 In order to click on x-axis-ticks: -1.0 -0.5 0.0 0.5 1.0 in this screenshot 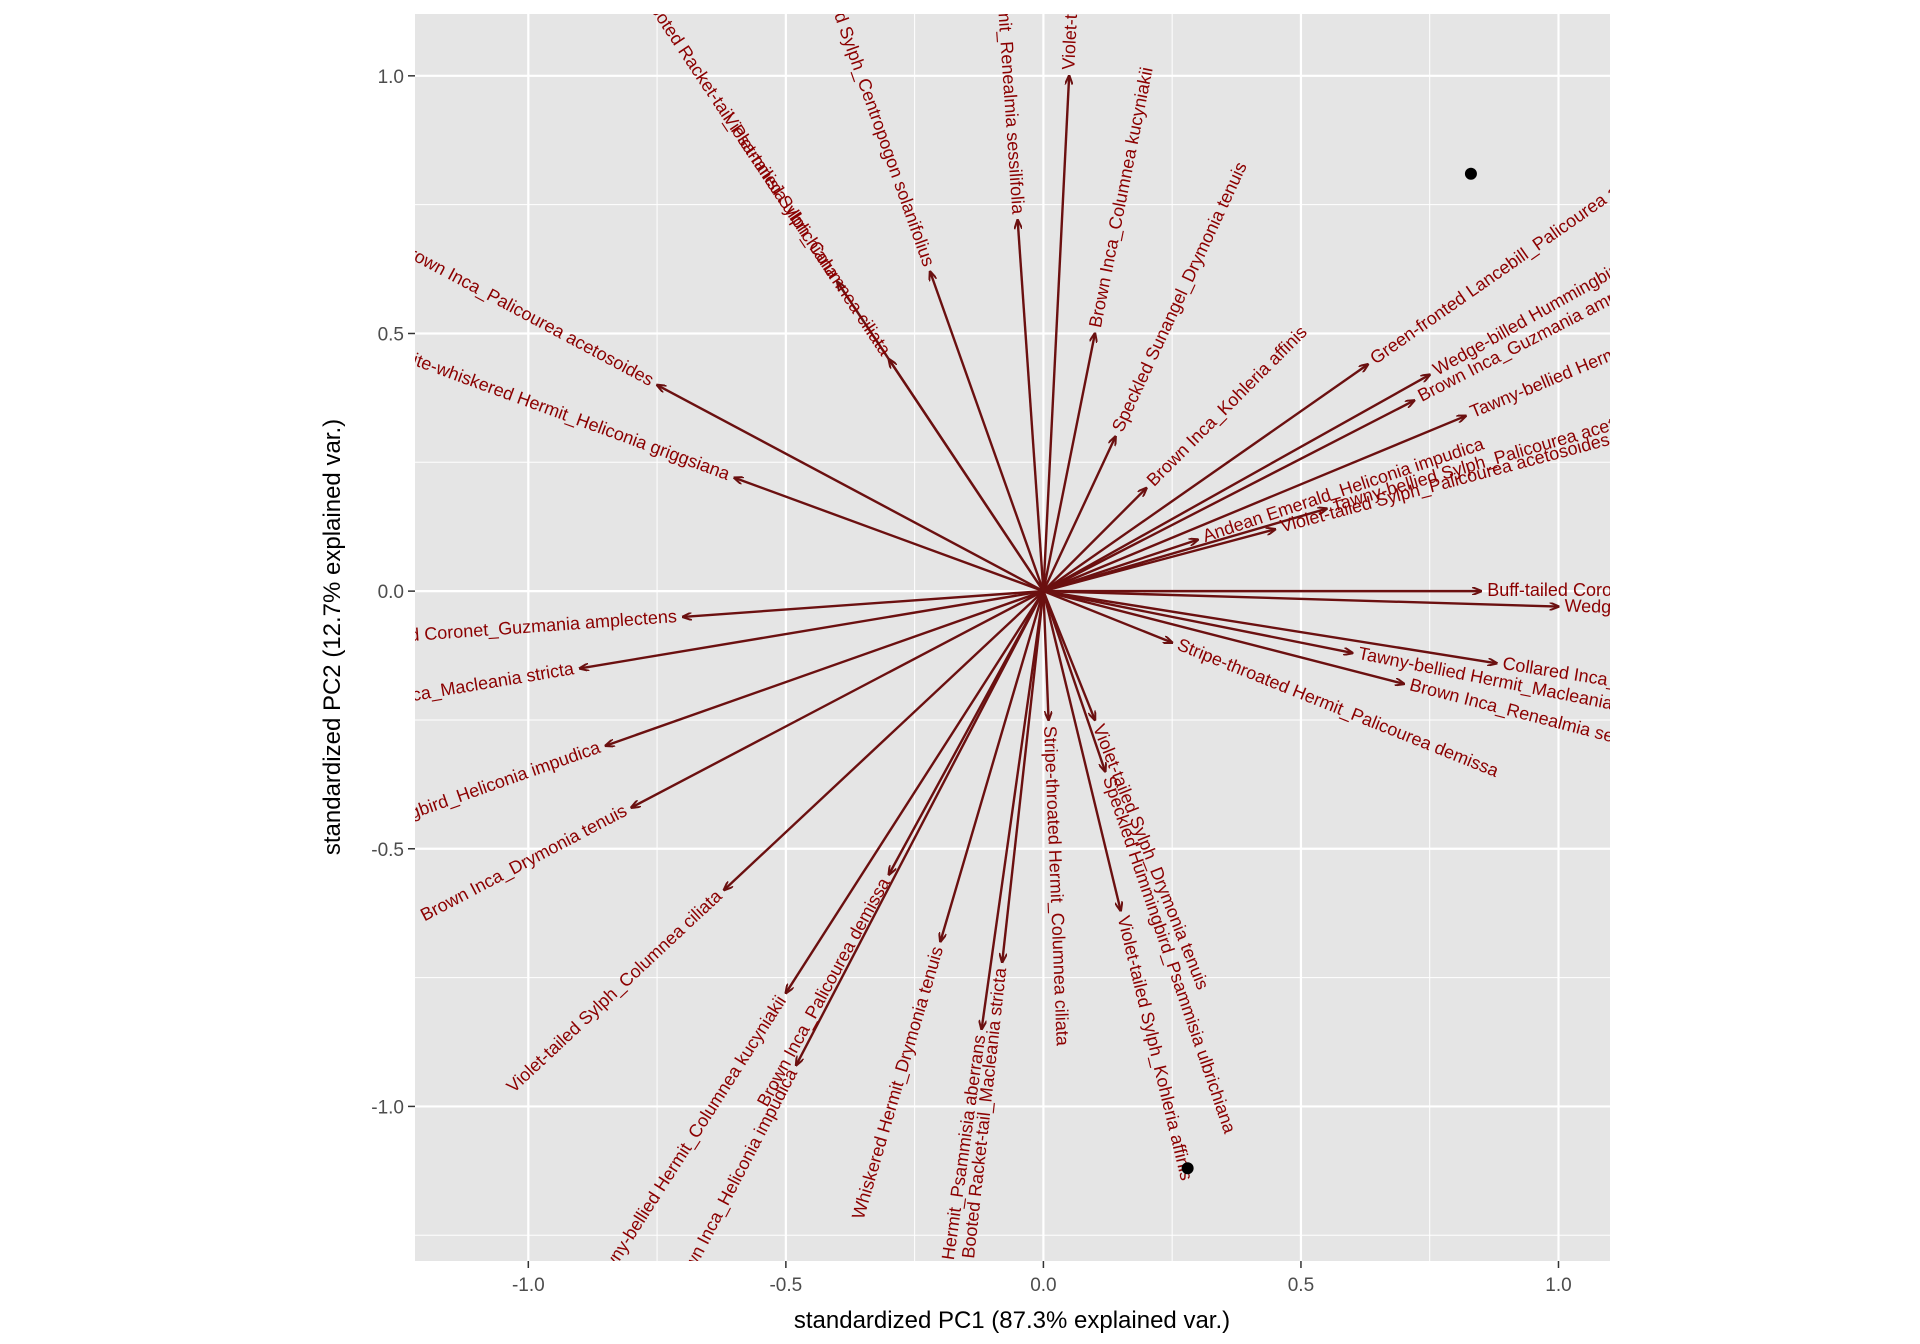, I will do `click(1042, 1278)`.